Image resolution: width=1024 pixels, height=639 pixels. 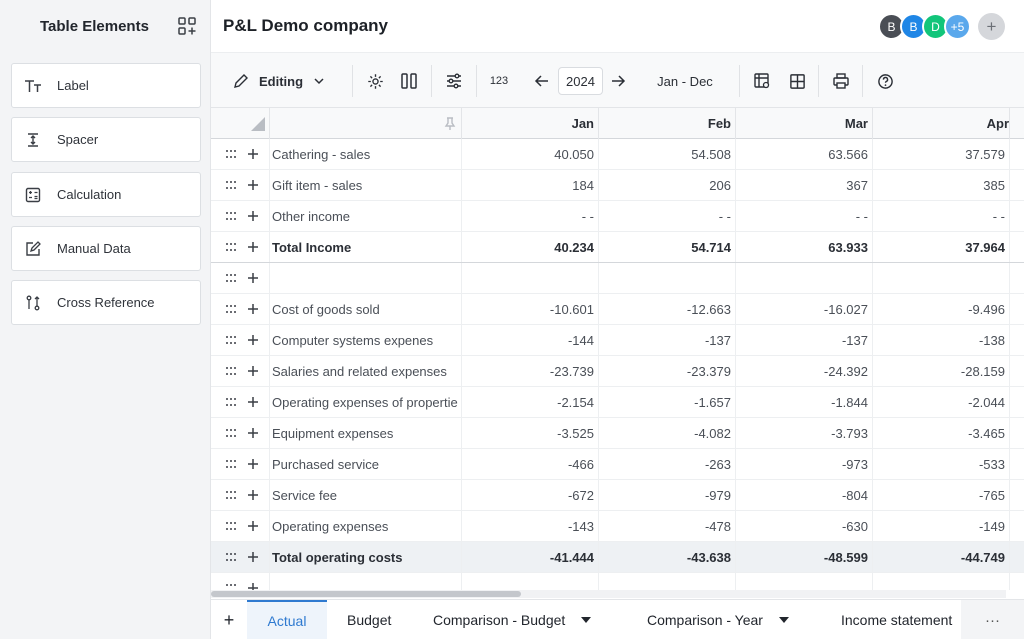 I want to click on editing-mode-dropdown: Editing, so click(x=282, y=81).